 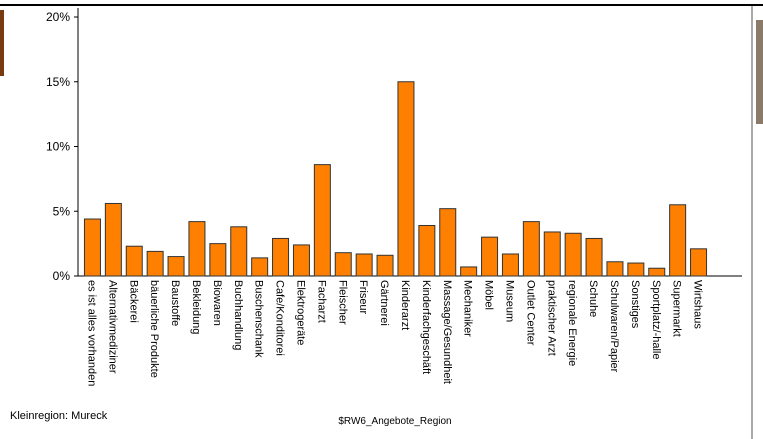 What do you see at coordinates (62, 211) in the screenshot?
I see `y-tick-label: 5%` at bounding box center [62, 211].